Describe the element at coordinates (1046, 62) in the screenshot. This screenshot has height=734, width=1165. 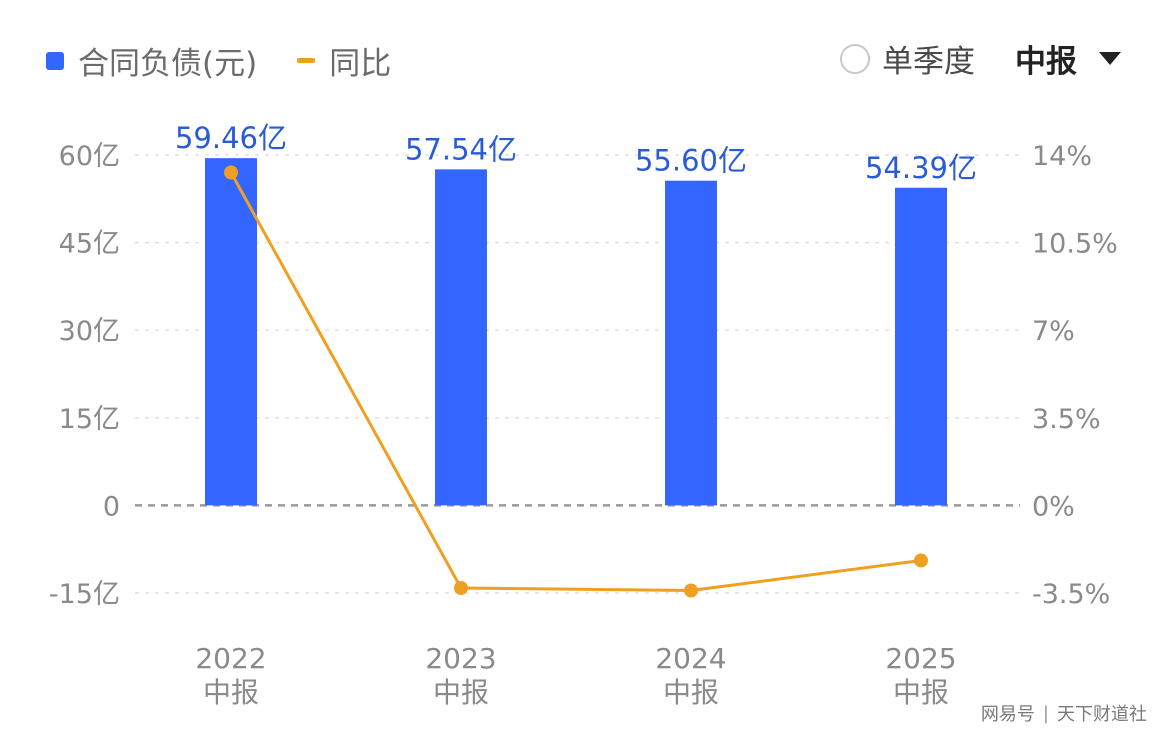
I see `period-dropdown-value: 中报` at that location.